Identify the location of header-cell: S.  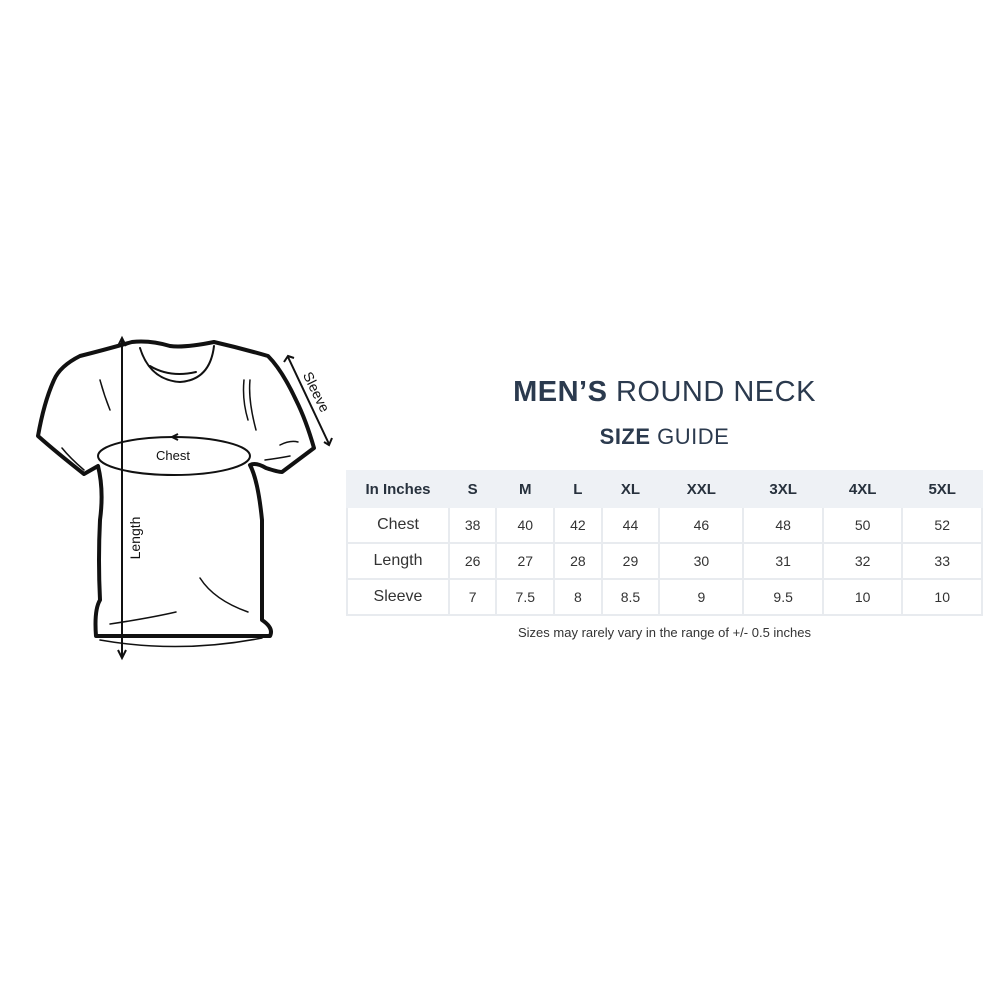
(472, 489).